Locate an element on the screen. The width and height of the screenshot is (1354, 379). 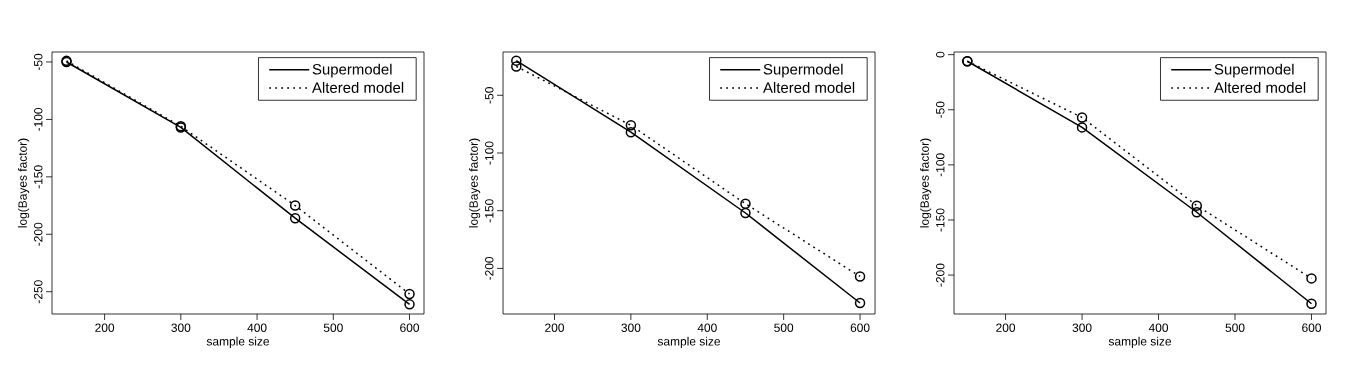
y-tick-label: -250 is located at coordinates (38, 292).